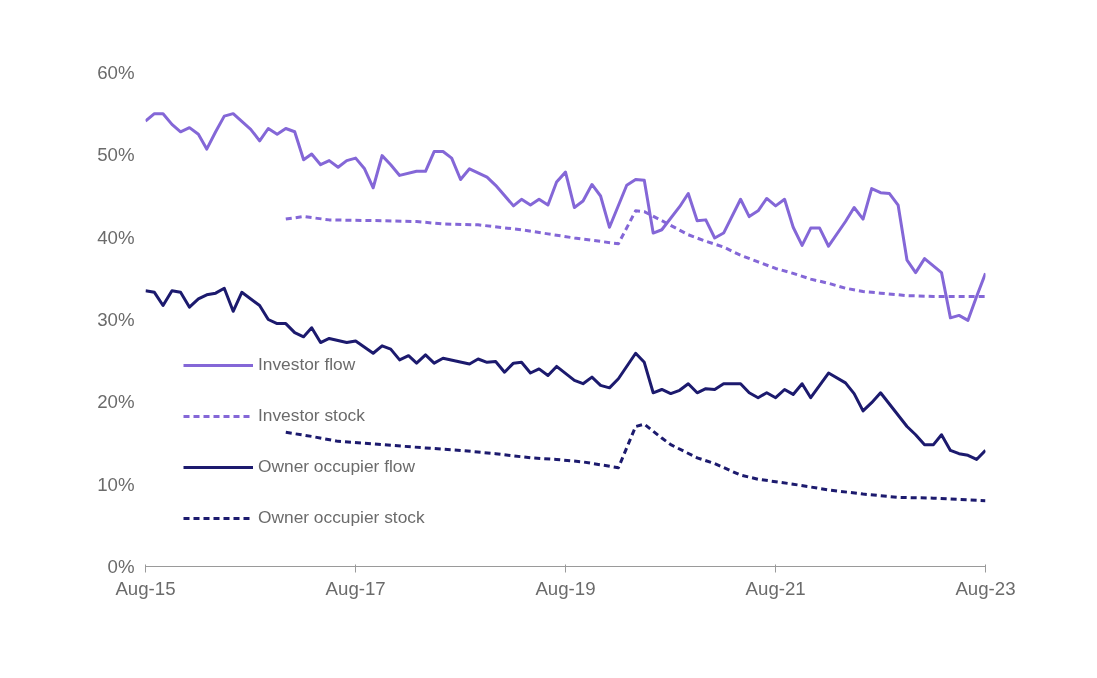 The height and width of the screenshot is (678, 1097). What do you see at coordinates (116, 319) in the screenshot?
I see `y-tick-label: 30%` at bounding box center [116, 319].